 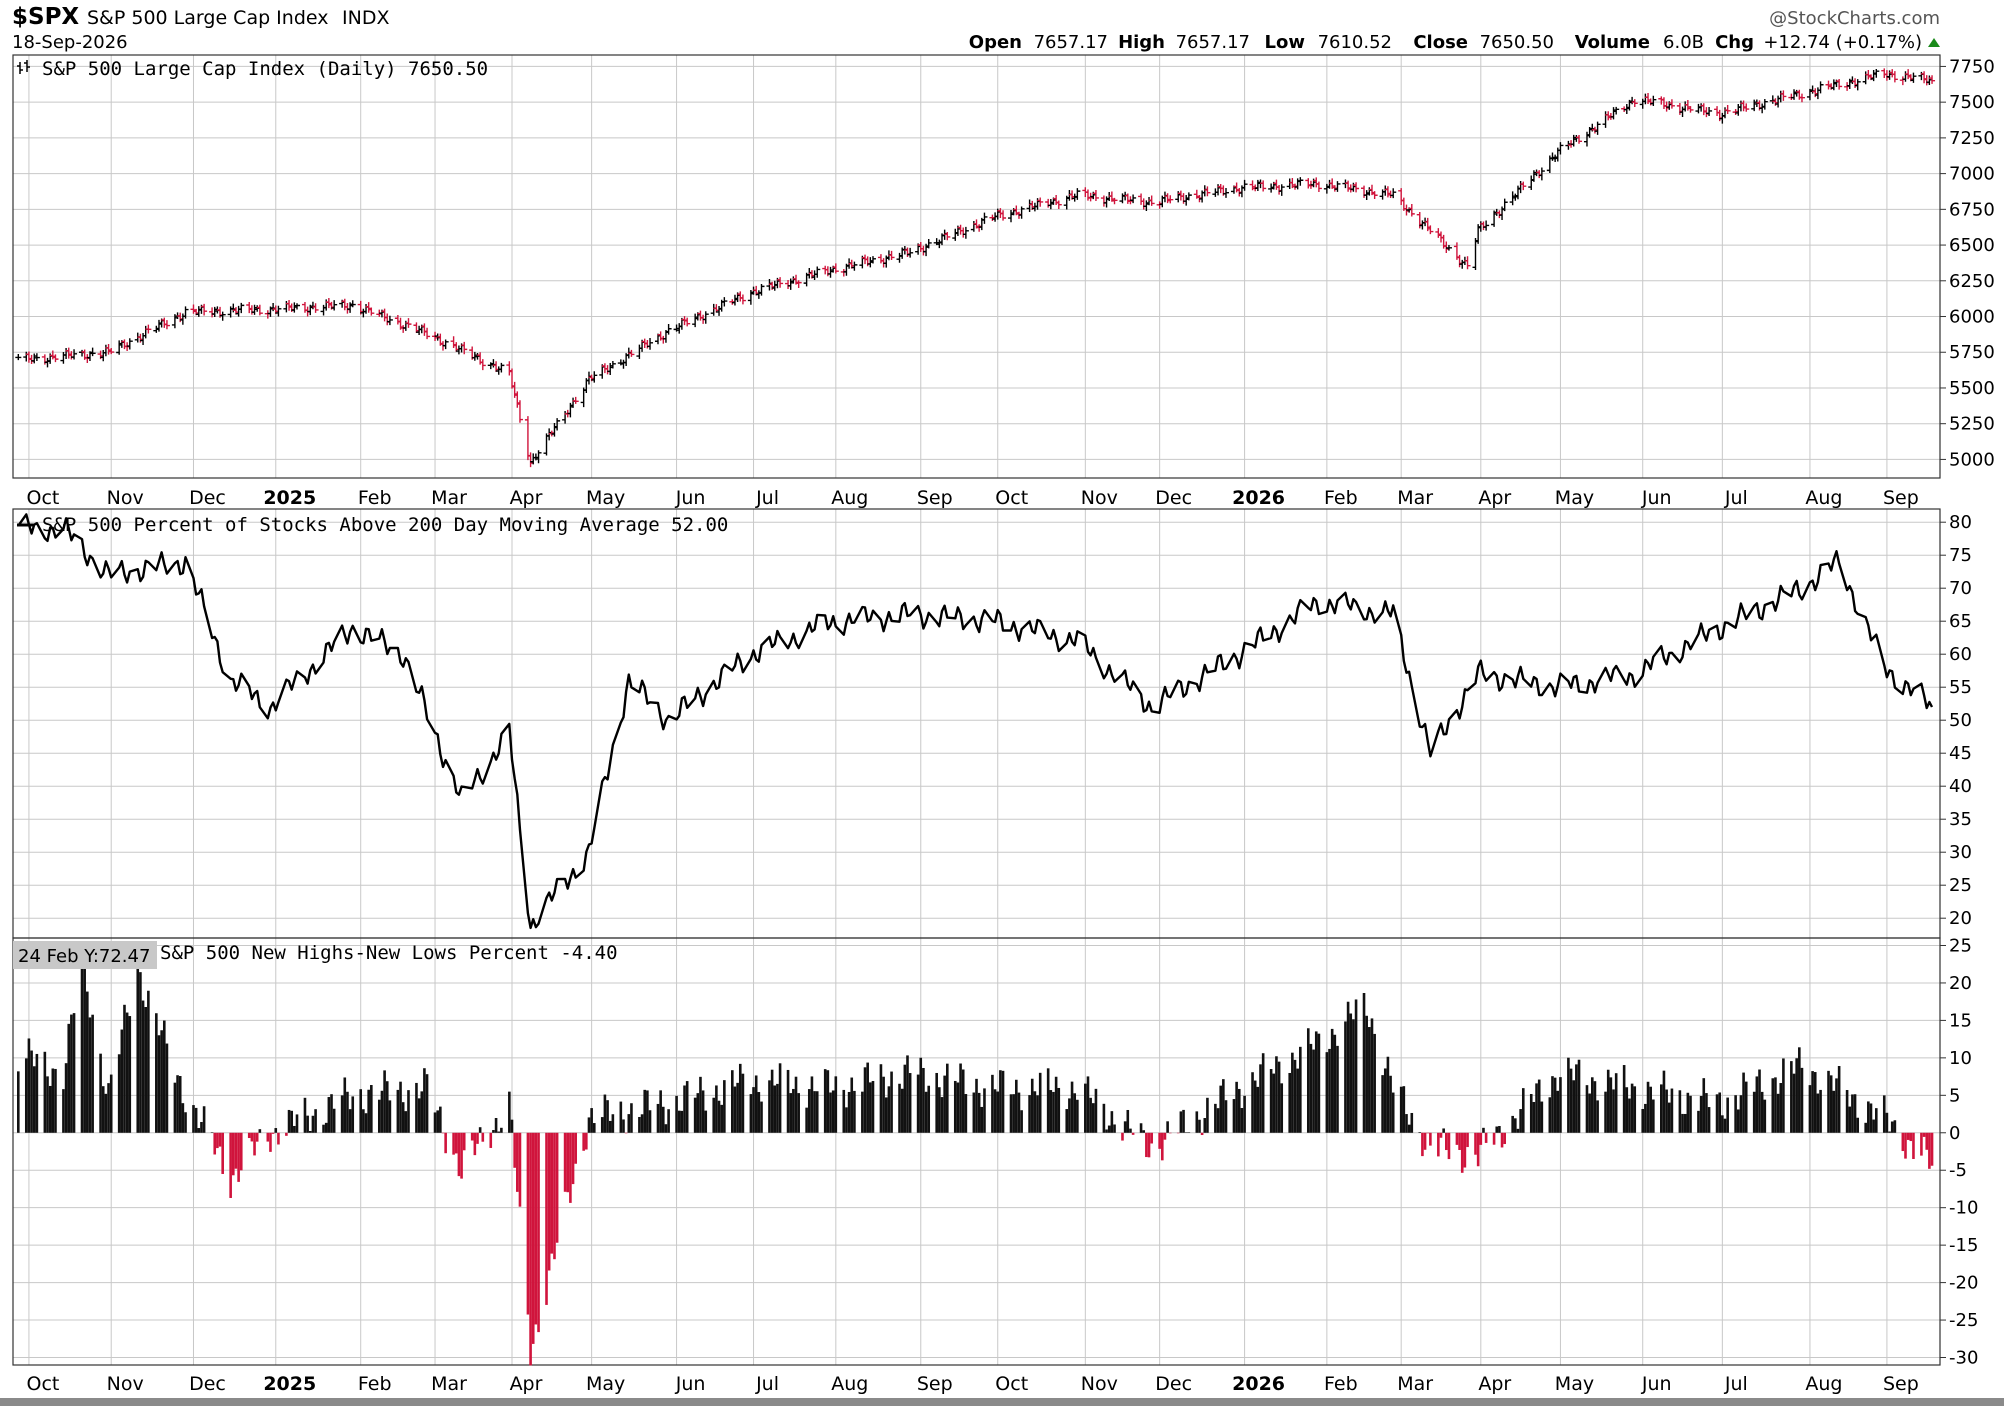 I want to click on y-tick-label: 30, so click(x=1960, y=852).